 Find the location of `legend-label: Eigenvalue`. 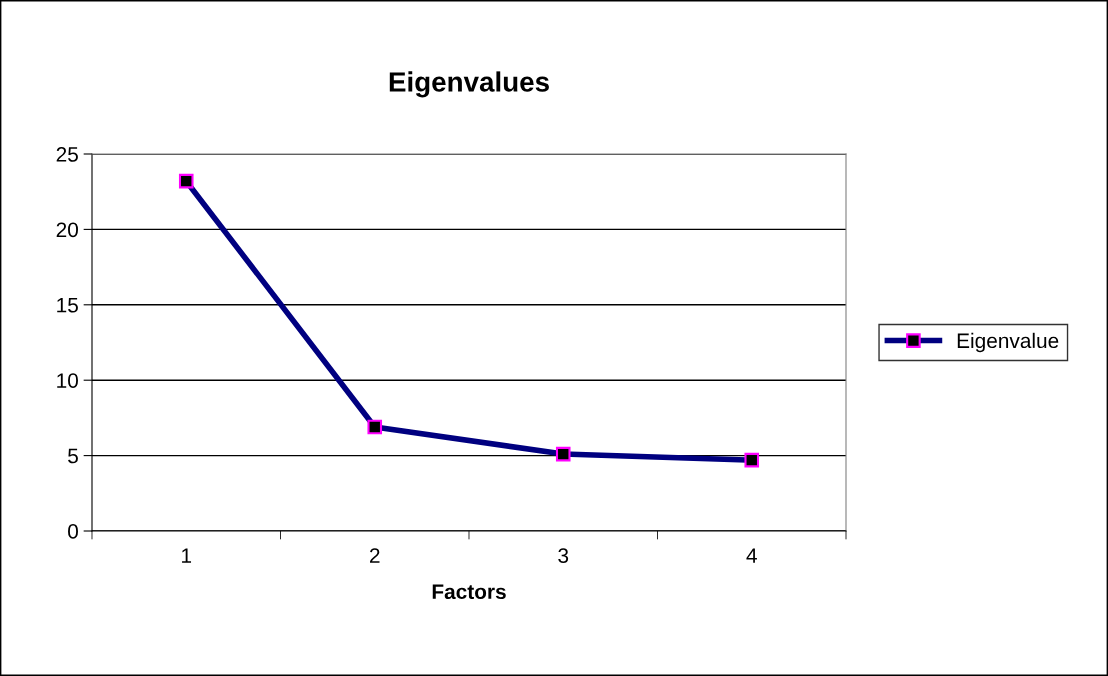

legend-label: Eigenvalue is located at coordinates (1008, 342).